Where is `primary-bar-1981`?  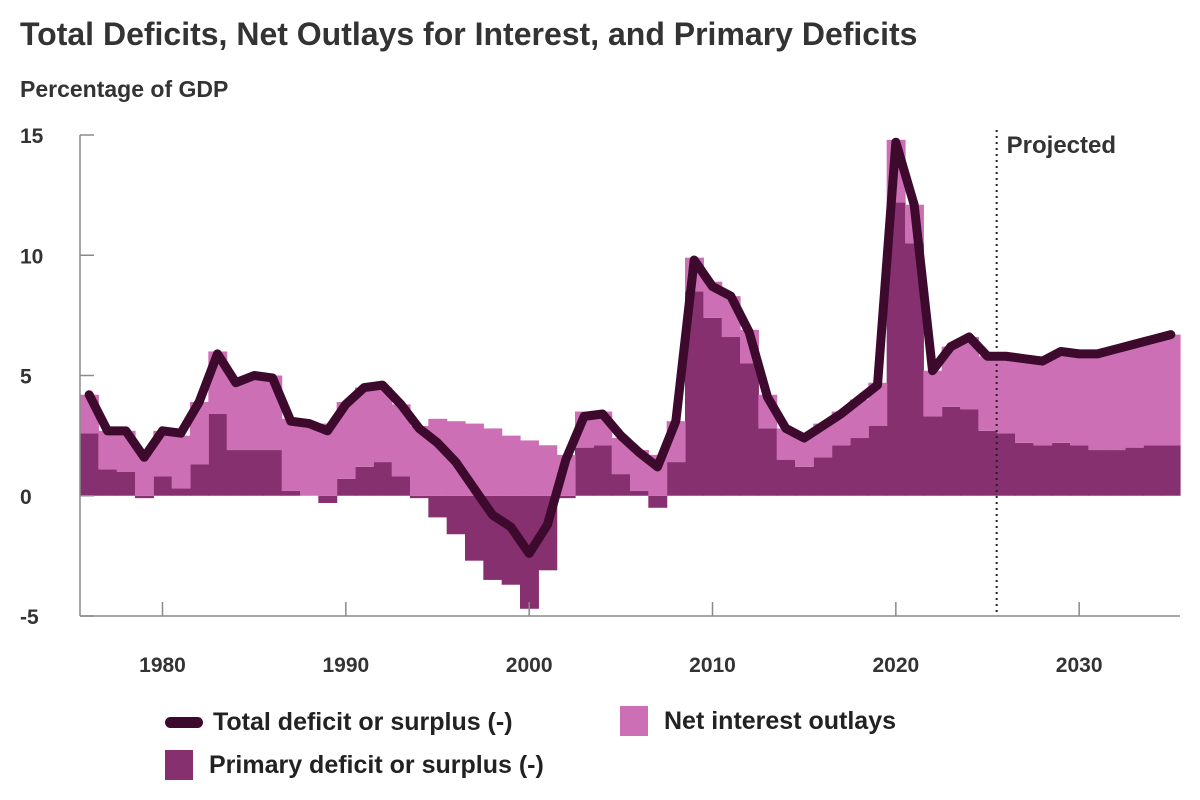
primary-bar-1981 is located at coordinates (181, 492).